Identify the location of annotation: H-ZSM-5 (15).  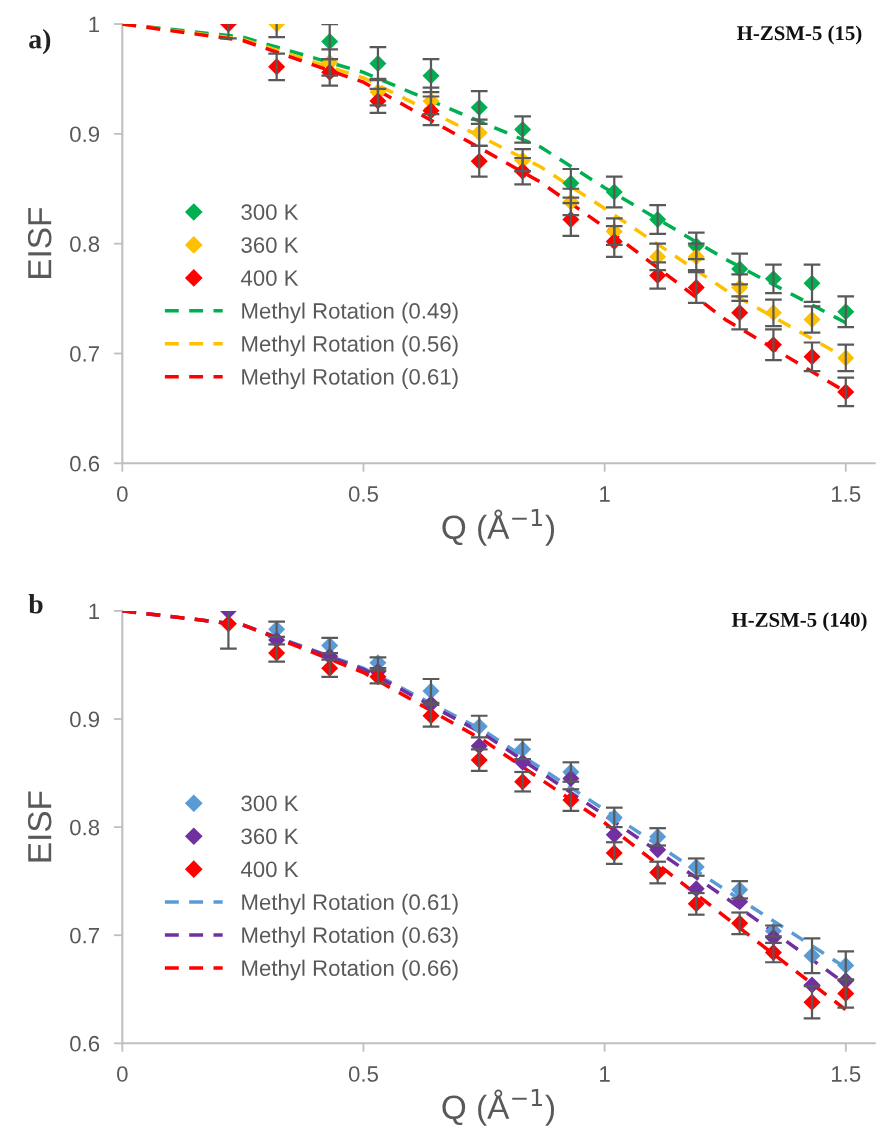
(799, 35).